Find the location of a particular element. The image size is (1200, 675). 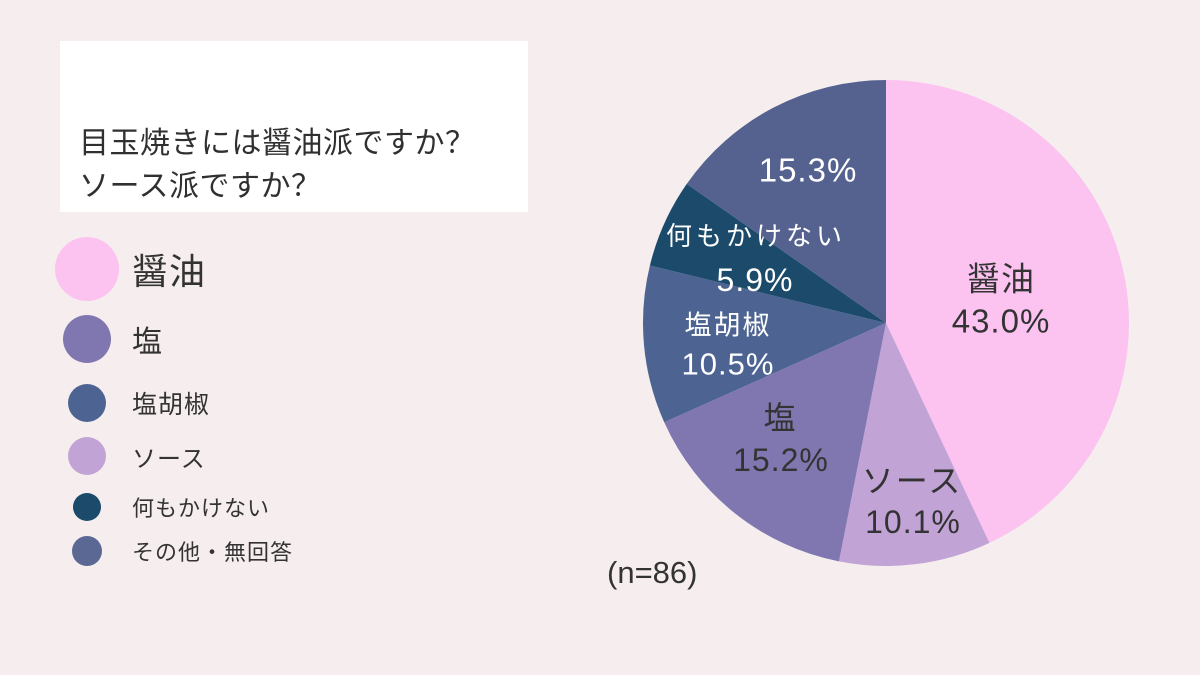

legend-item-1: 塩 is located at coordinates (109, 339).